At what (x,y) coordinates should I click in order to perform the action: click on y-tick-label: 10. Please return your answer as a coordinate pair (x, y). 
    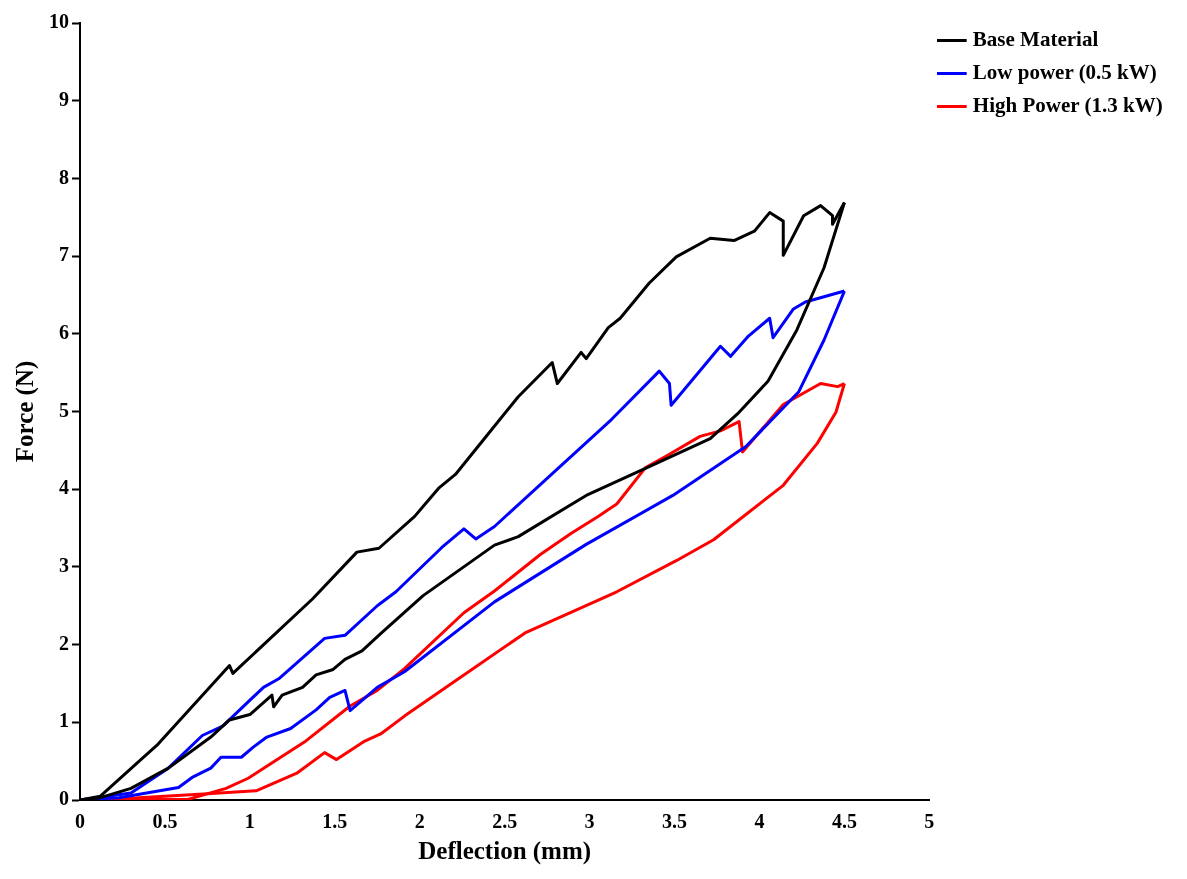
    Looking at the image, I should click on (59, 21).